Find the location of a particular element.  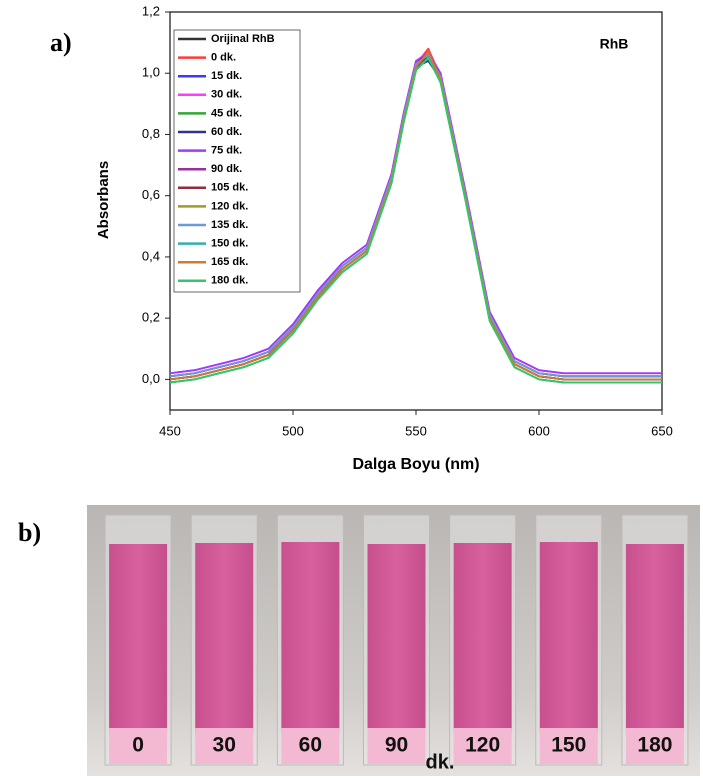

legend-label: 60 dk. is located at coordinates (226, 132).